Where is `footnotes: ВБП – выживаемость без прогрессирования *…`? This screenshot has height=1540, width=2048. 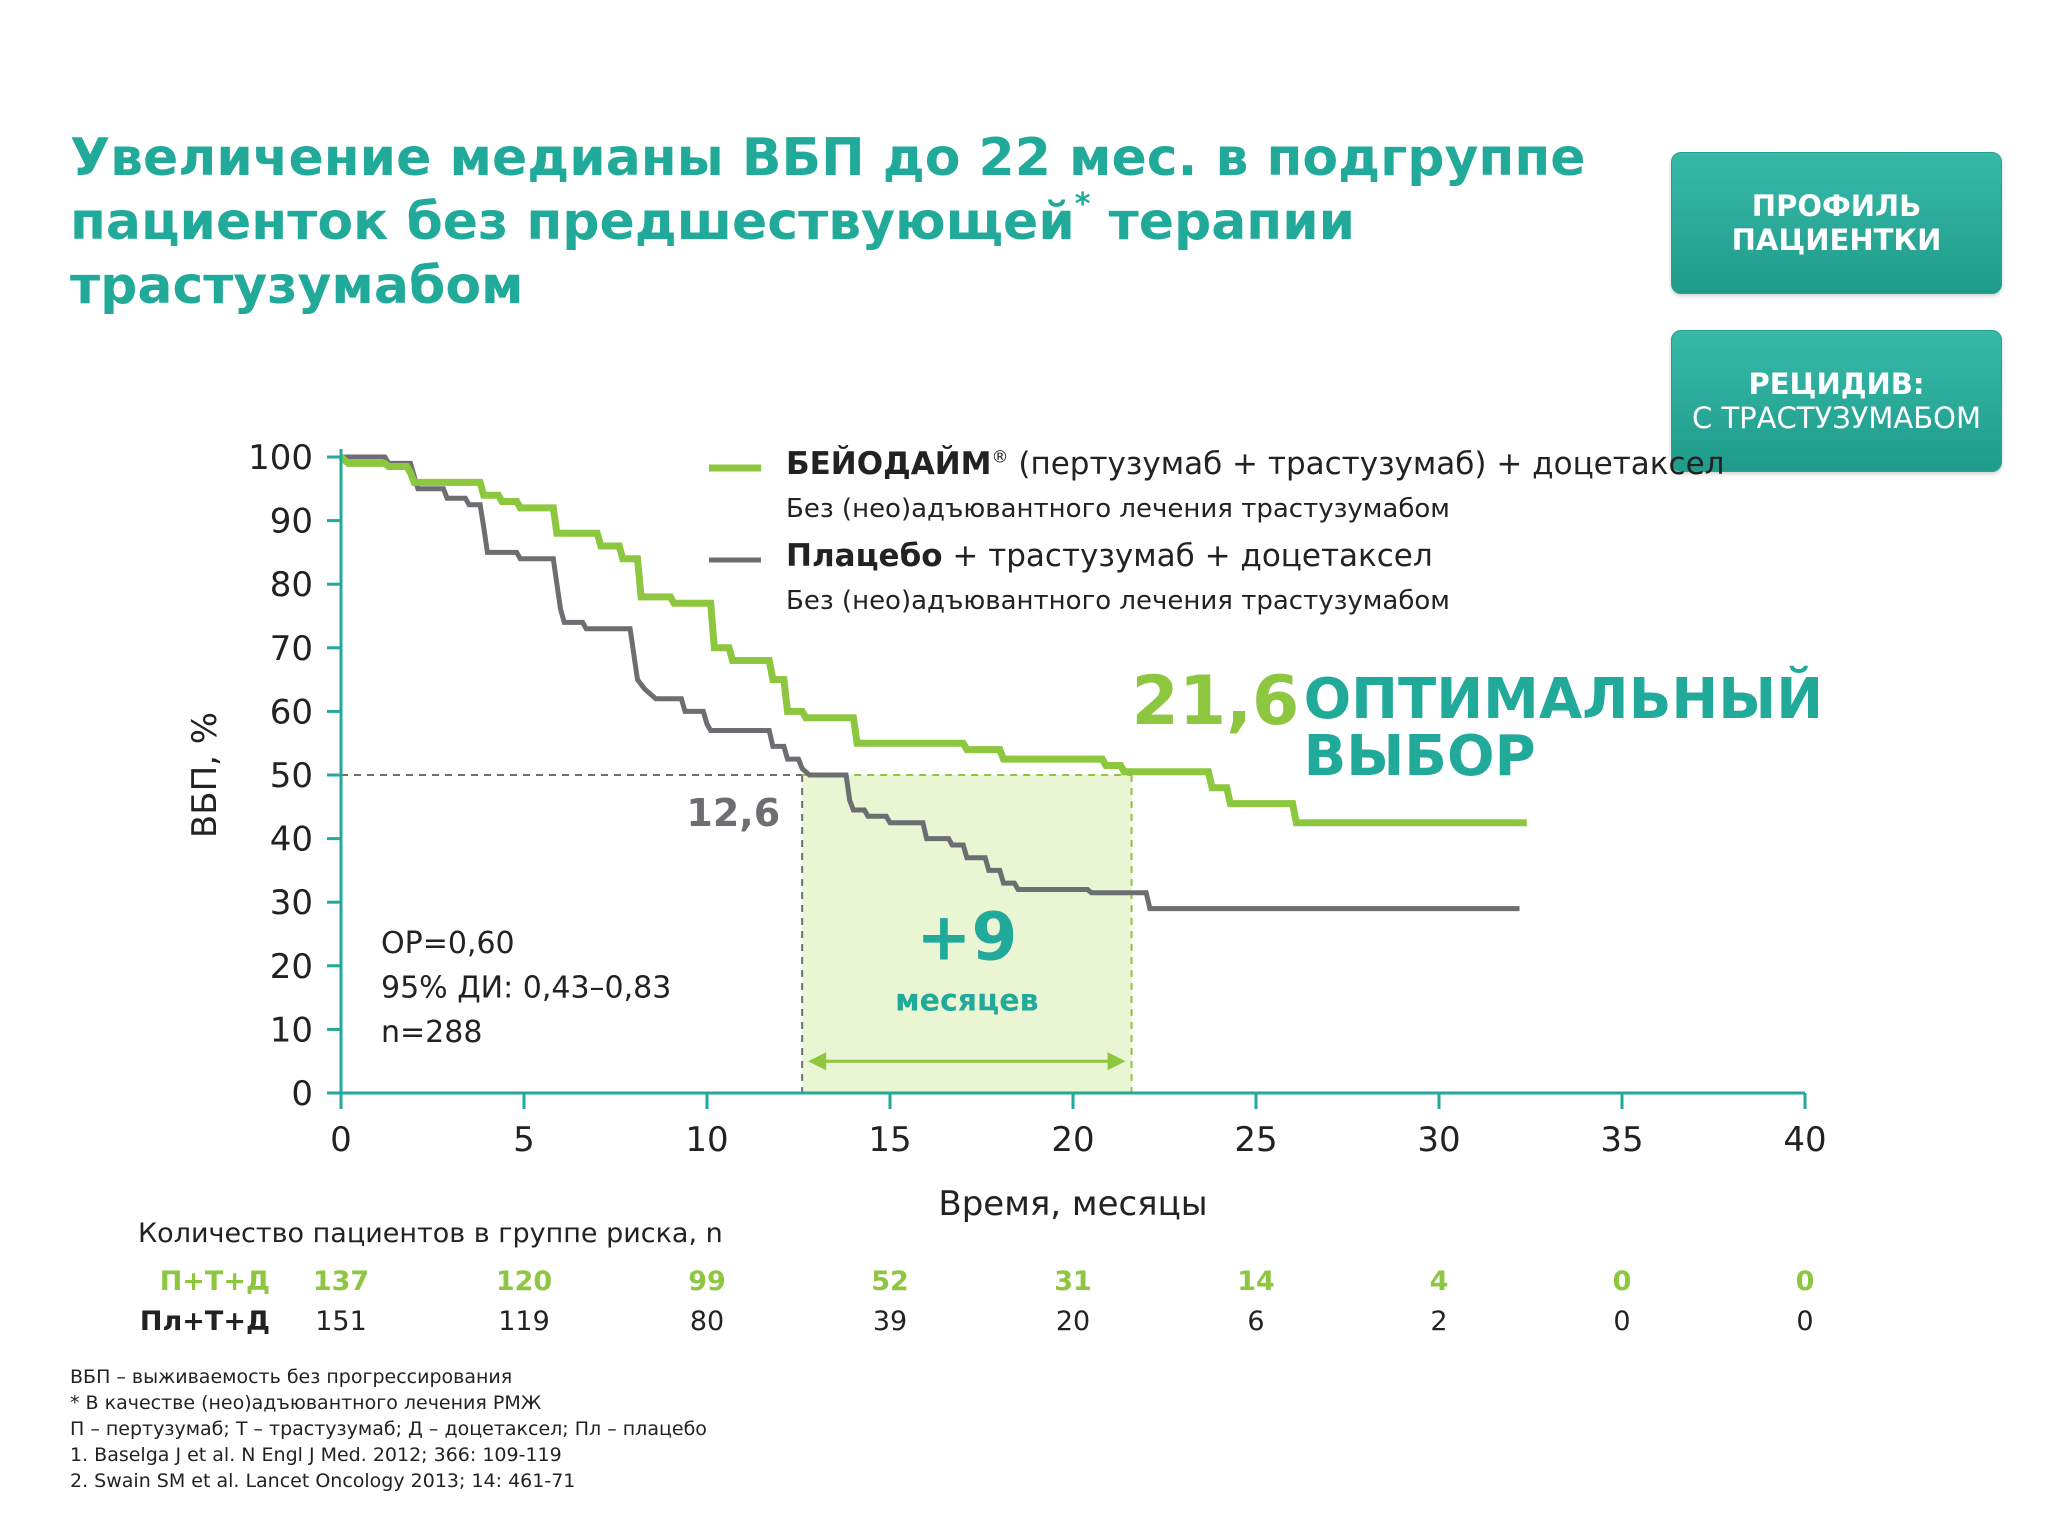 footnotes: ВБП – выживаемость без прогрессирования *… is located at coordinates (388, 1429).